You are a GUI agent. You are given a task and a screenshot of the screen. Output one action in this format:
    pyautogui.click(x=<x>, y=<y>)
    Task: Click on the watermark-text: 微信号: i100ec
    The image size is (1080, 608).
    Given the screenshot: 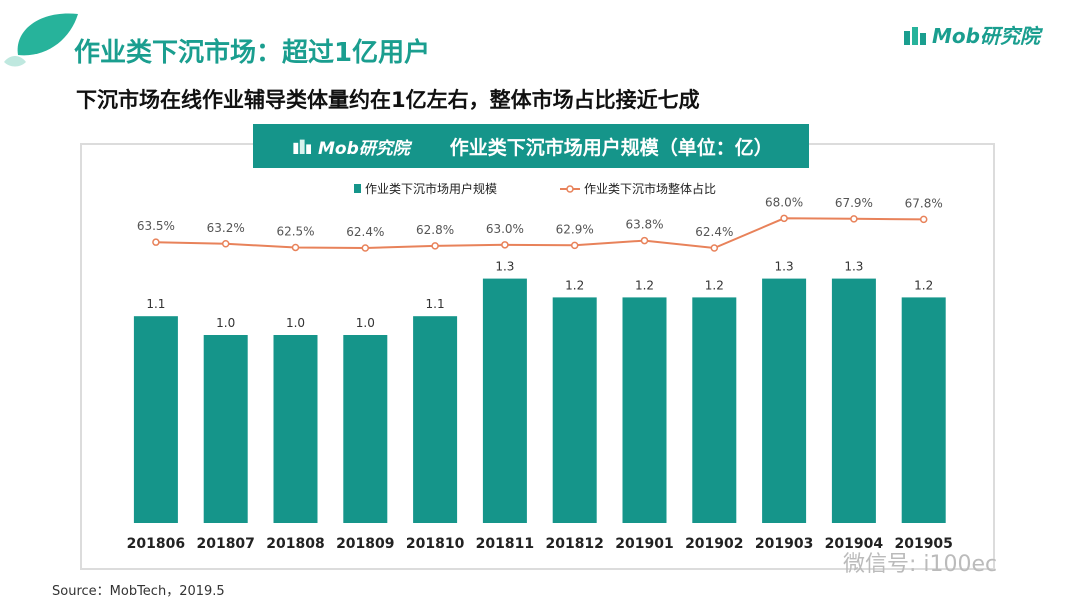 What is the action you would take?
    pyautogui.click(x=920, y=564)
    